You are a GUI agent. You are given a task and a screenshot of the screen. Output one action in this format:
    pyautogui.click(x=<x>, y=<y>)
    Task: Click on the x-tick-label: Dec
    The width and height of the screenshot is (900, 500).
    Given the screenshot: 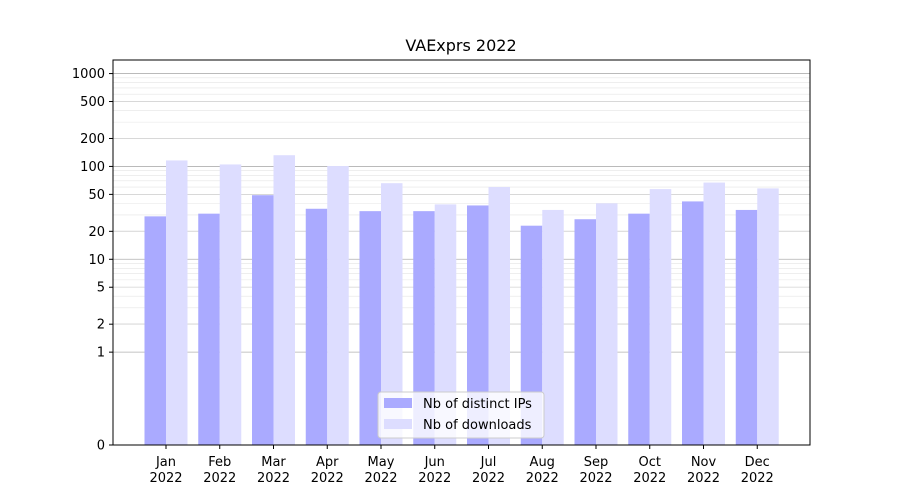 What is the action you would take?
    pyautogui.click(x=757, y=462)
    